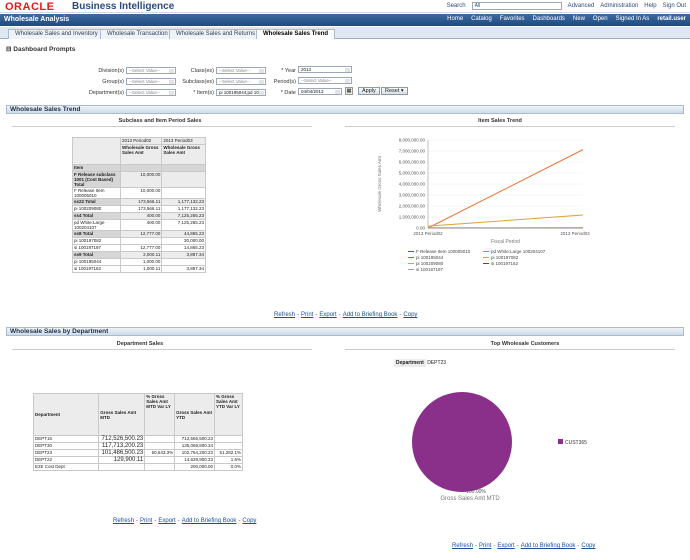 The width and height of the screenshot is (690, 560). Describe the element at coordinates (216, 34) in the screenshot. I see `tab-sales-returns: Wholesale Sales and Returns` at that location.